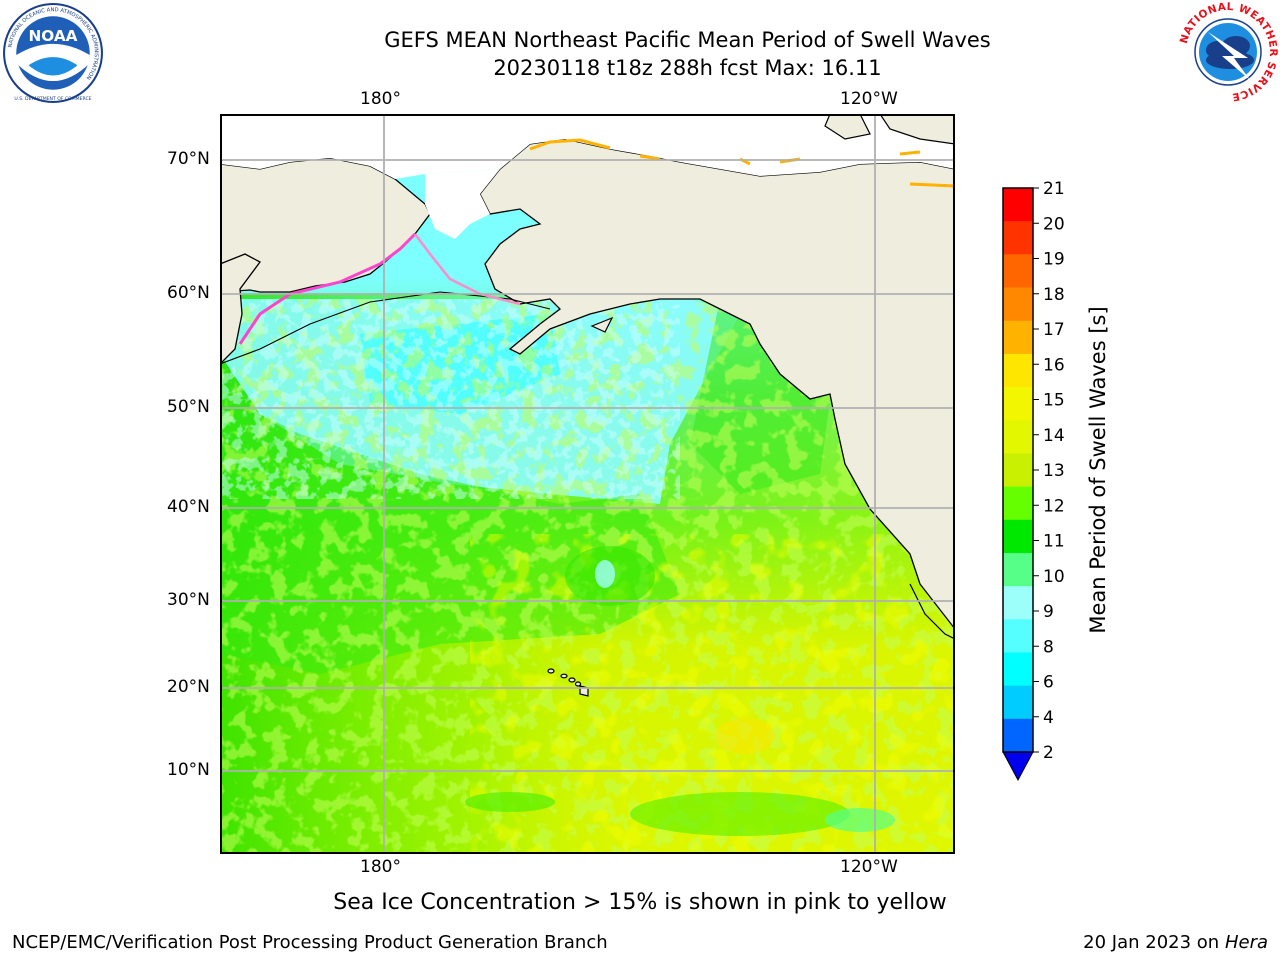 This screenshot has width=1280, height=960. I want to click on lat-label-70n: 70°N, so click(188, 159).